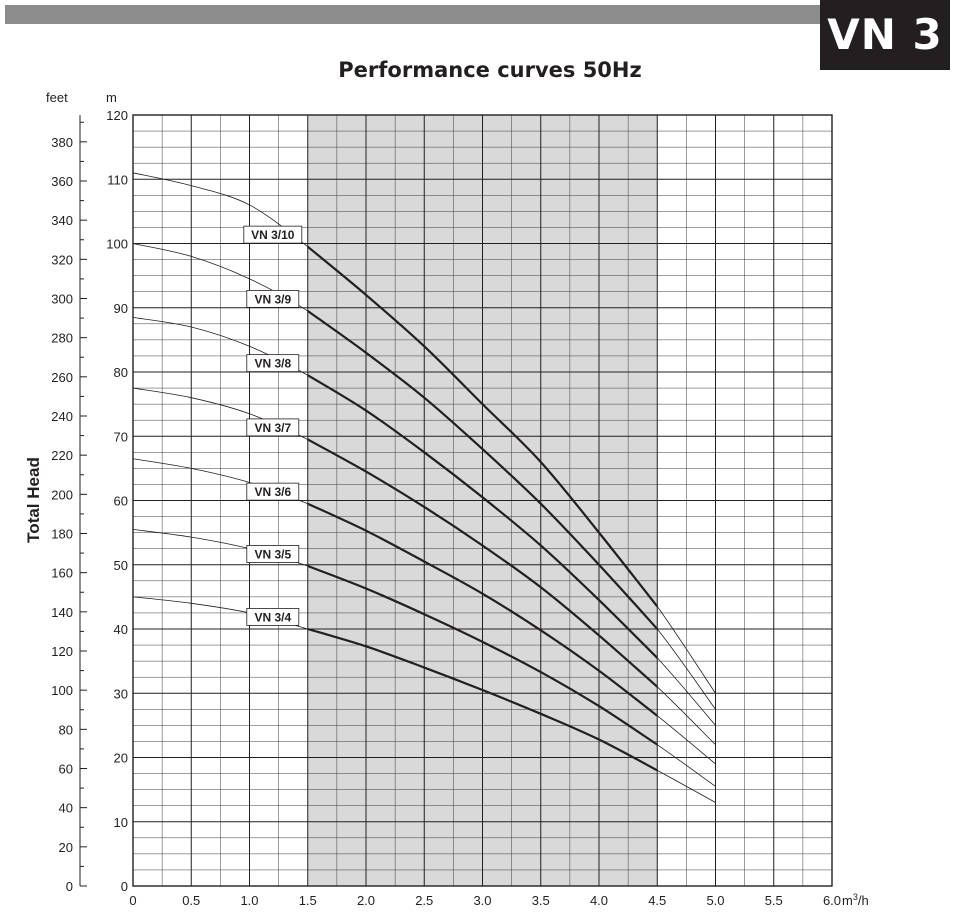 The image size is (960, 915). What do you see at coordinates (62, 338) in the screenshot?
I see `feet-tick-label: 280` at bounding box center [62, 338].